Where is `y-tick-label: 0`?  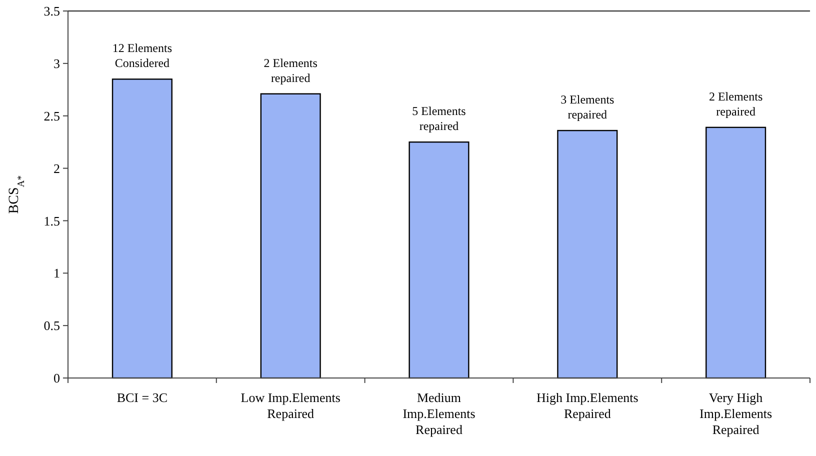 y-tick-label: 0 is located at coordinates (57, 378).